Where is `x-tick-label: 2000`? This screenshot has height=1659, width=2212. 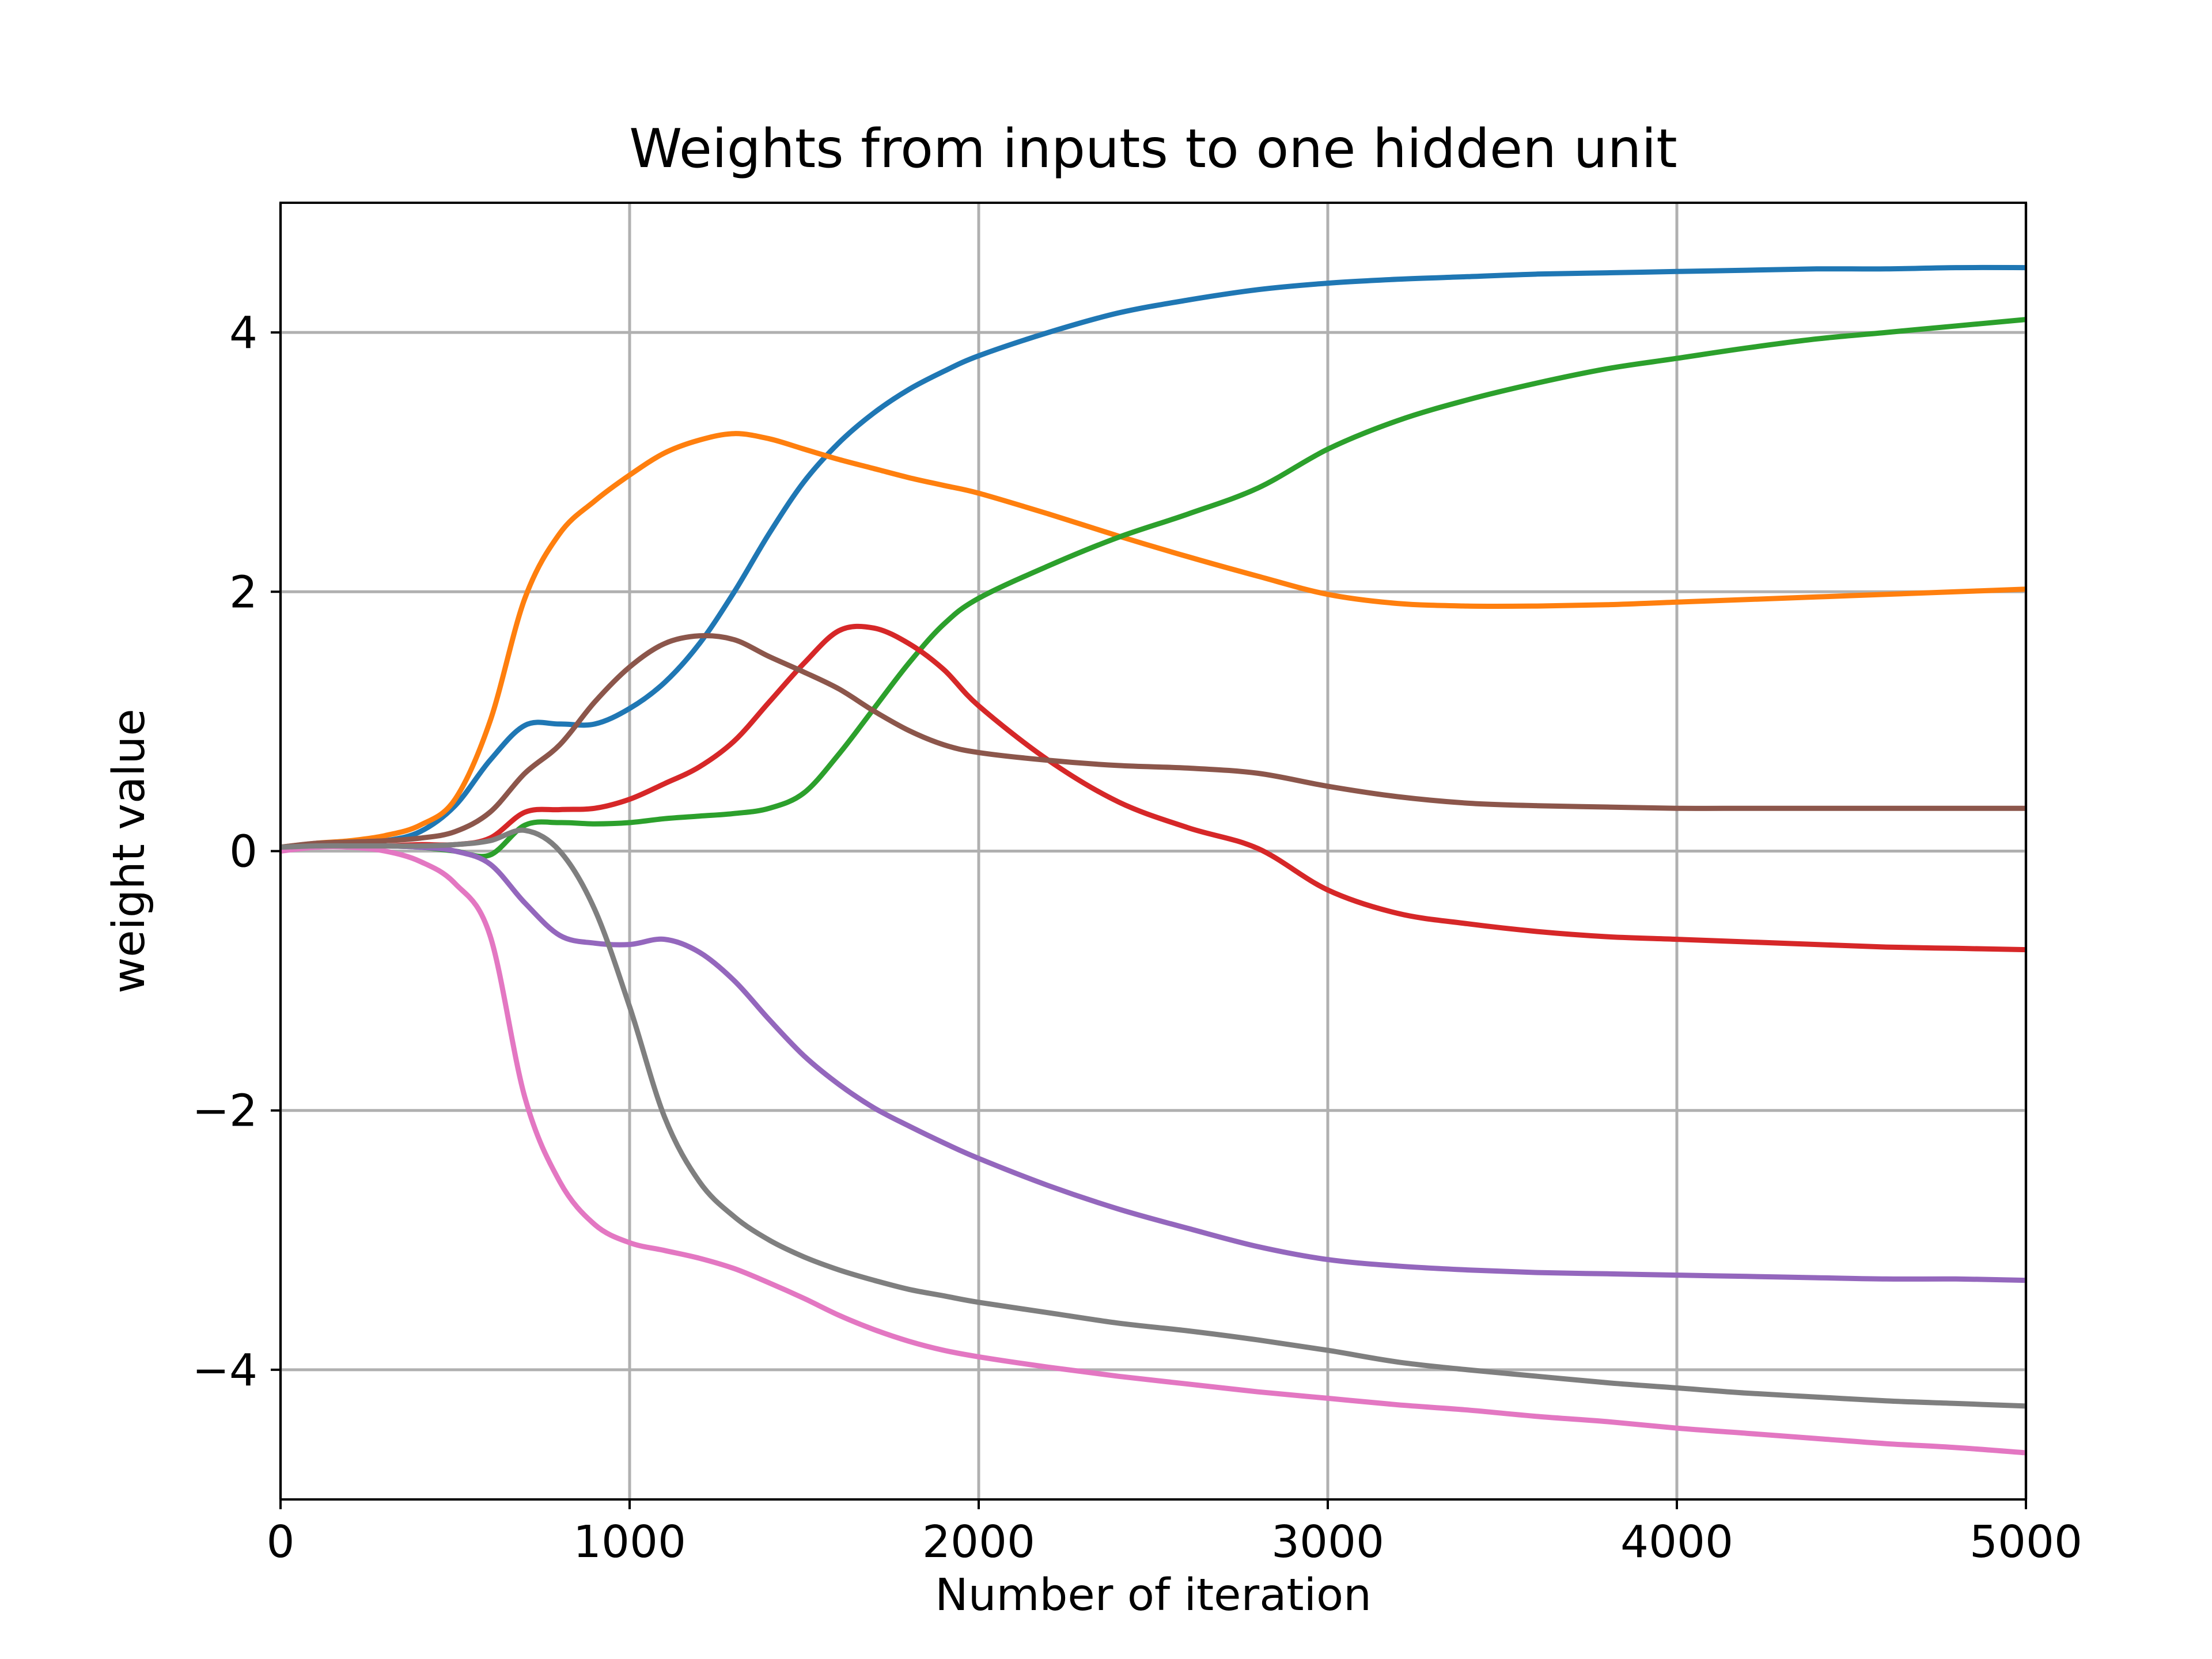 x-tick-label: 2000 is located at coordinates (978, 1542).